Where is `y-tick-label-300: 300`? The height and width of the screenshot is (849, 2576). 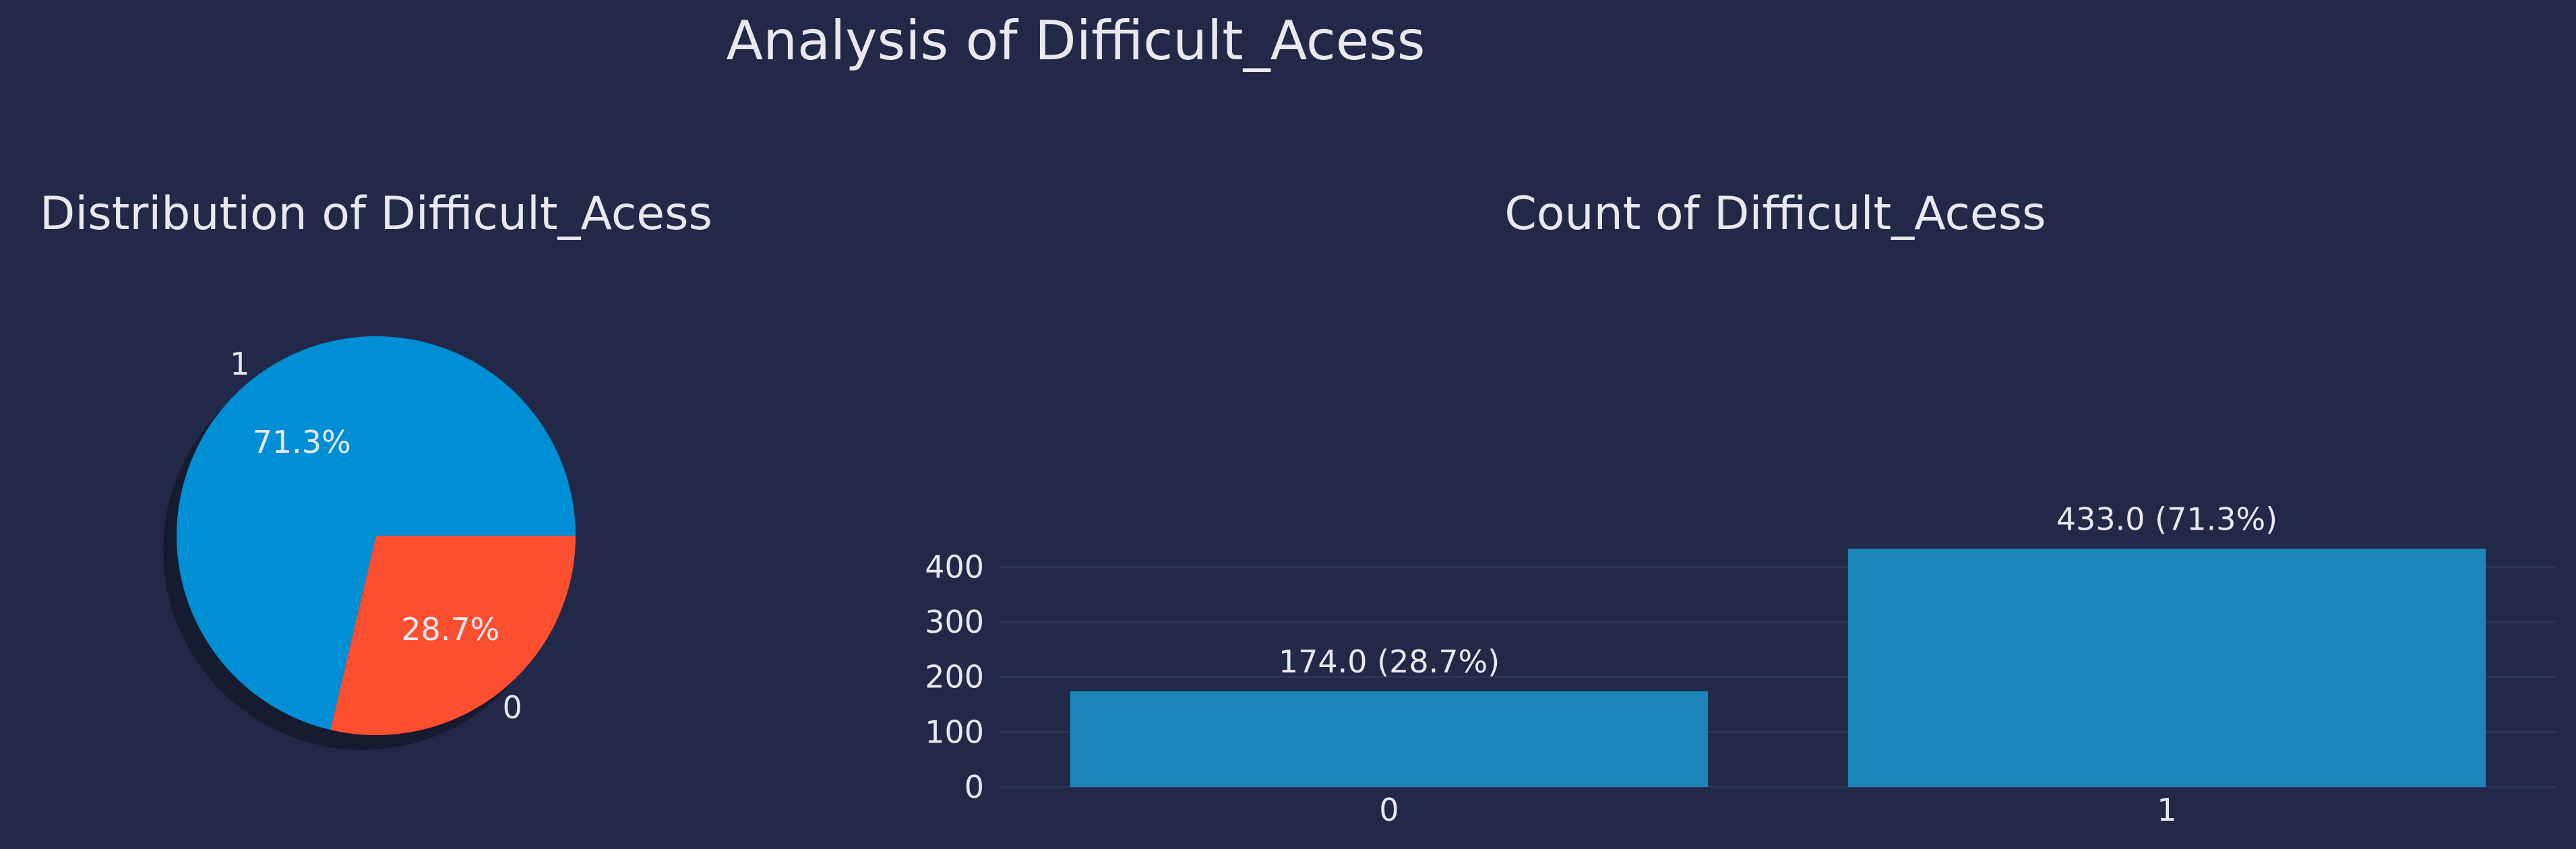
y-tick-label-300: 300 is located at coordinates (955, 622).